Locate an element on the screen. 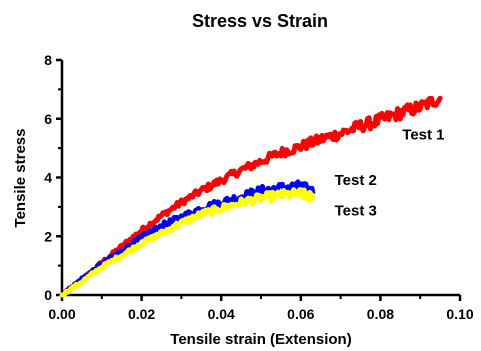  y-tick-label: 6 is located at coordinates (48, 119).